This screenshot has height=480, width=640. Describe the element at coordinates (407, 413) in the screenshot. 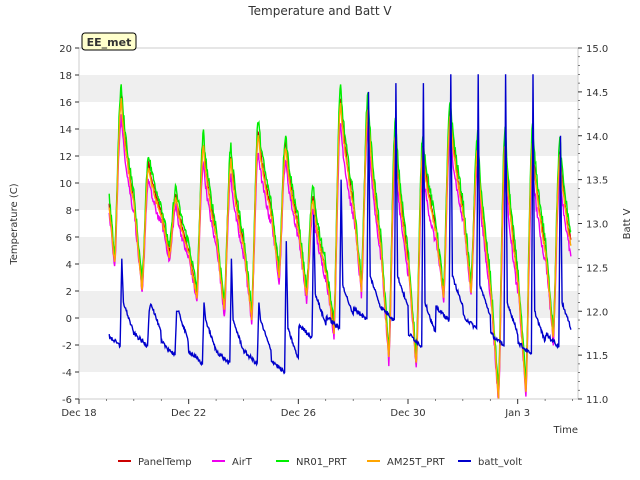

I see `x-tick-label: Dec 30` at that location.